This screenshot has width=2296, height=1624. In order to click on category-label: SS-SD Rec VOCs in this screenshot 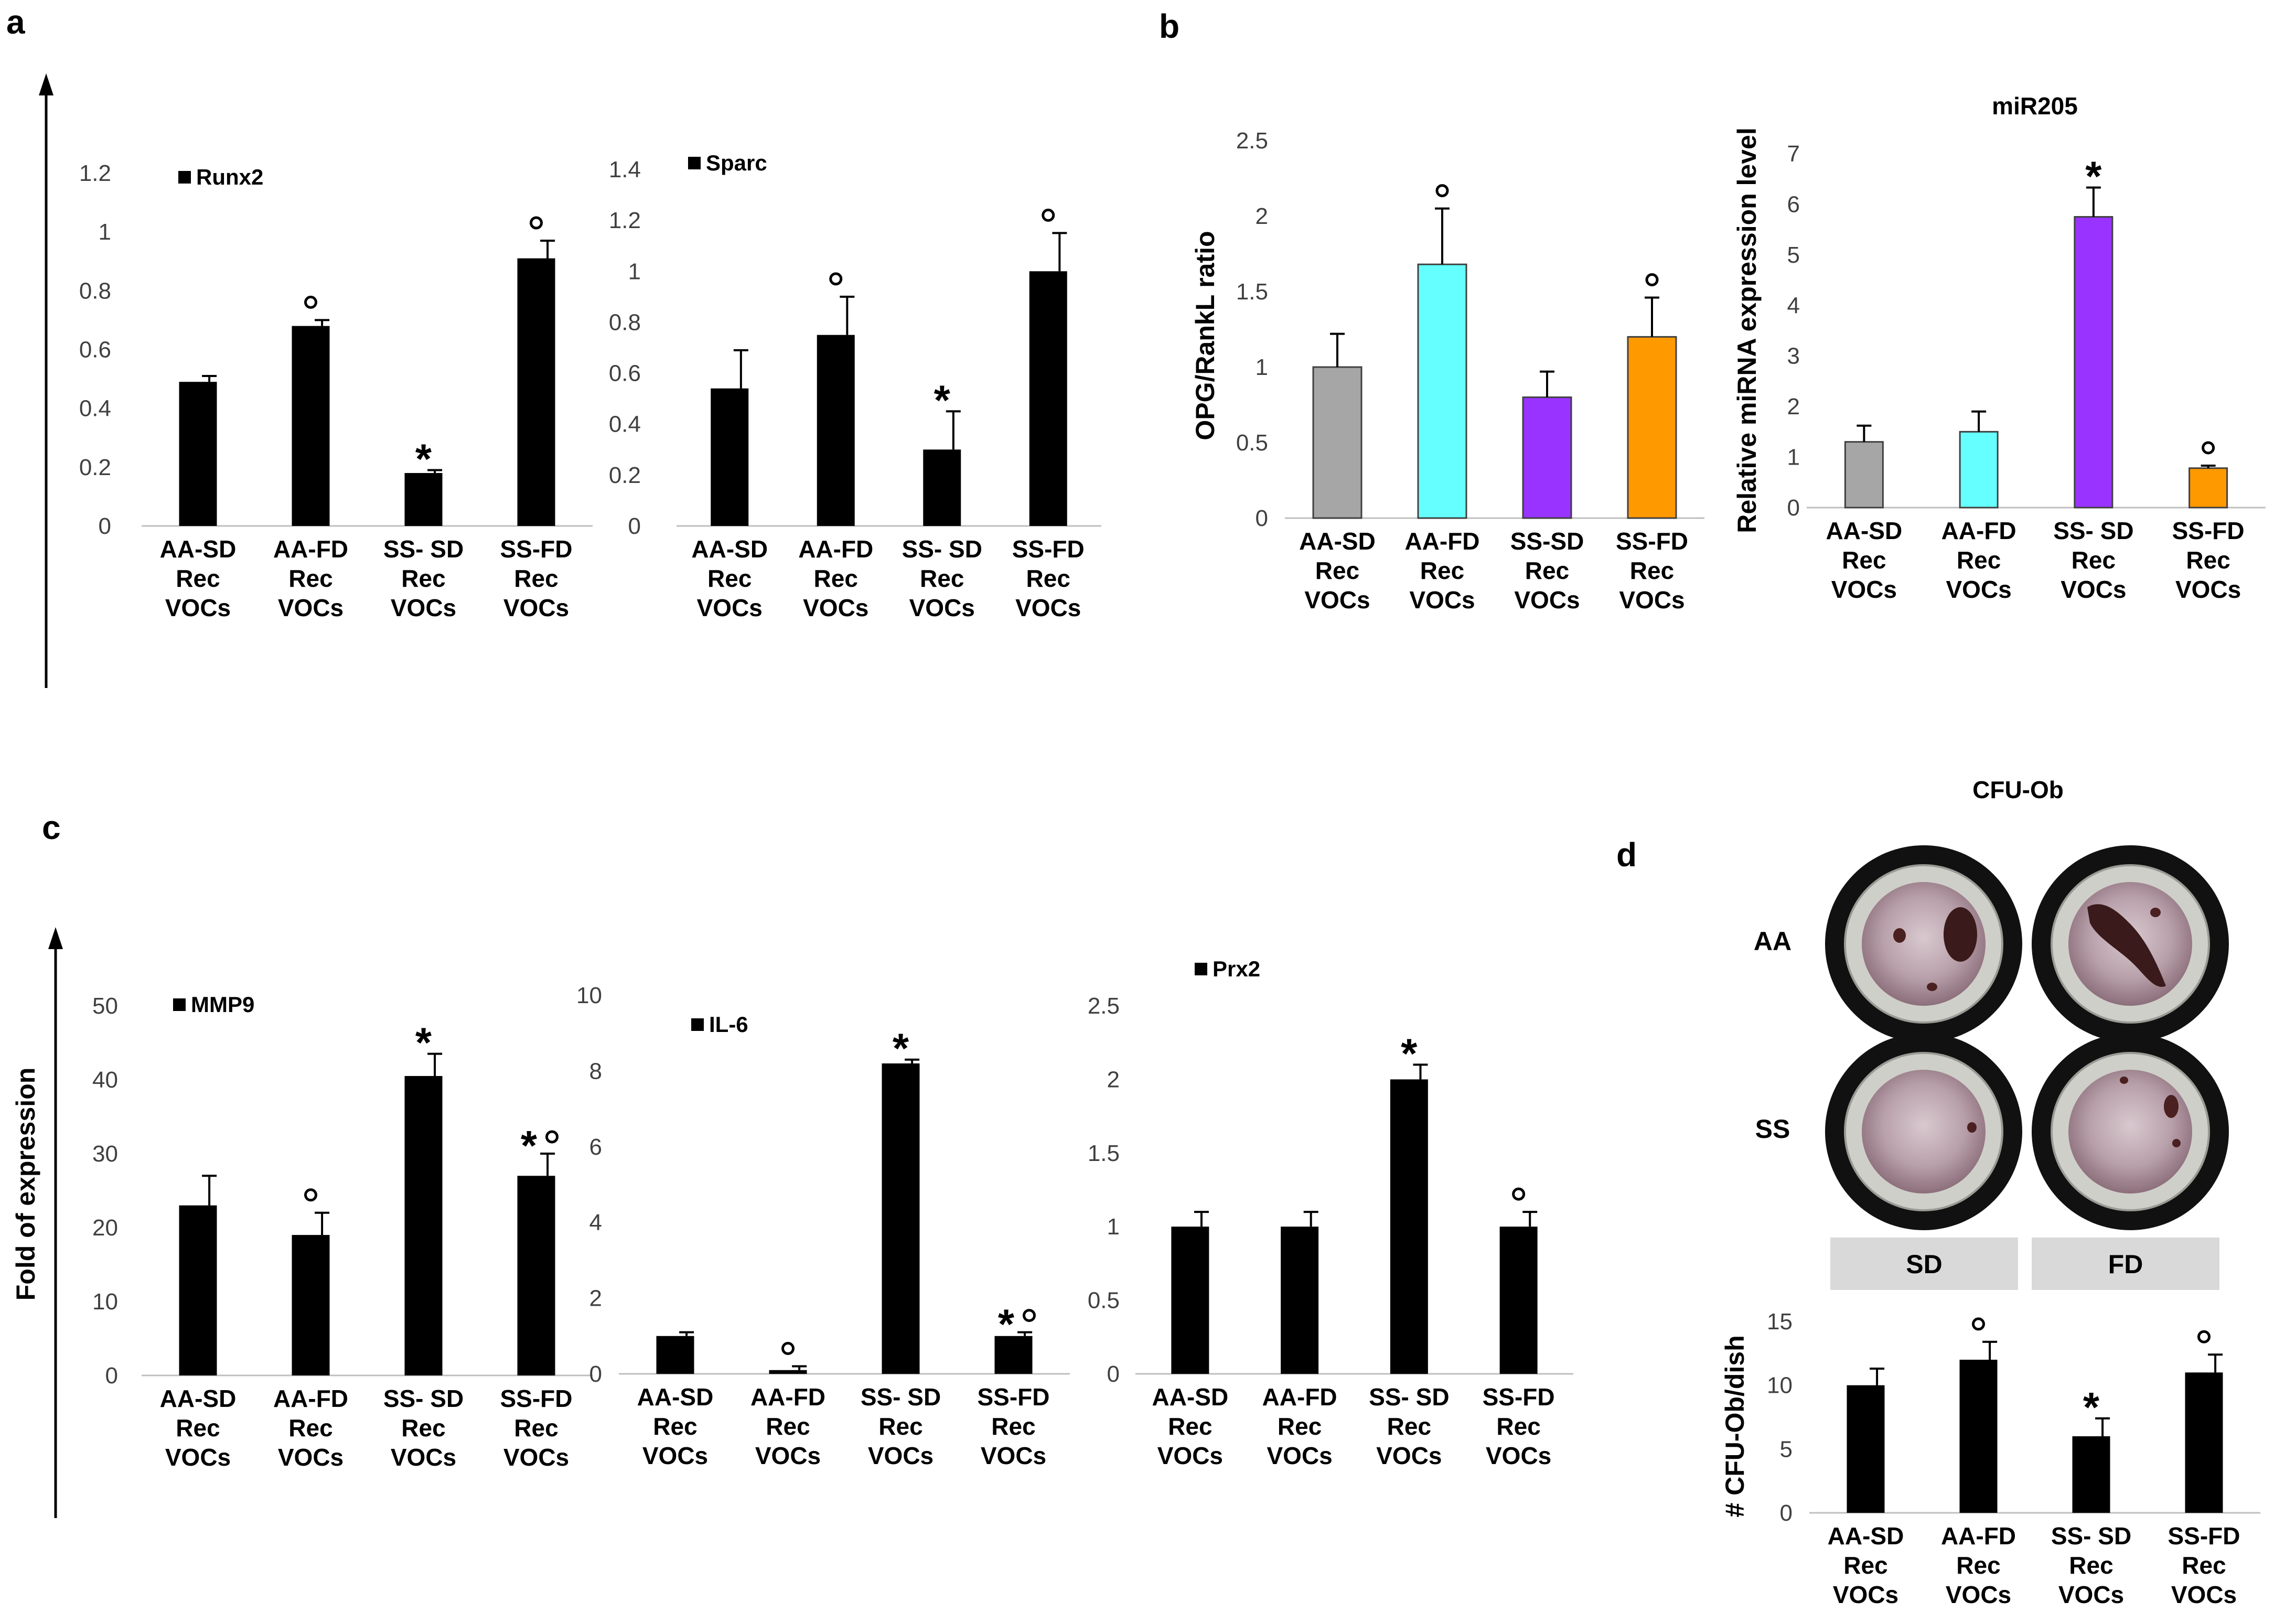, I will do `click(1547, 571)`.